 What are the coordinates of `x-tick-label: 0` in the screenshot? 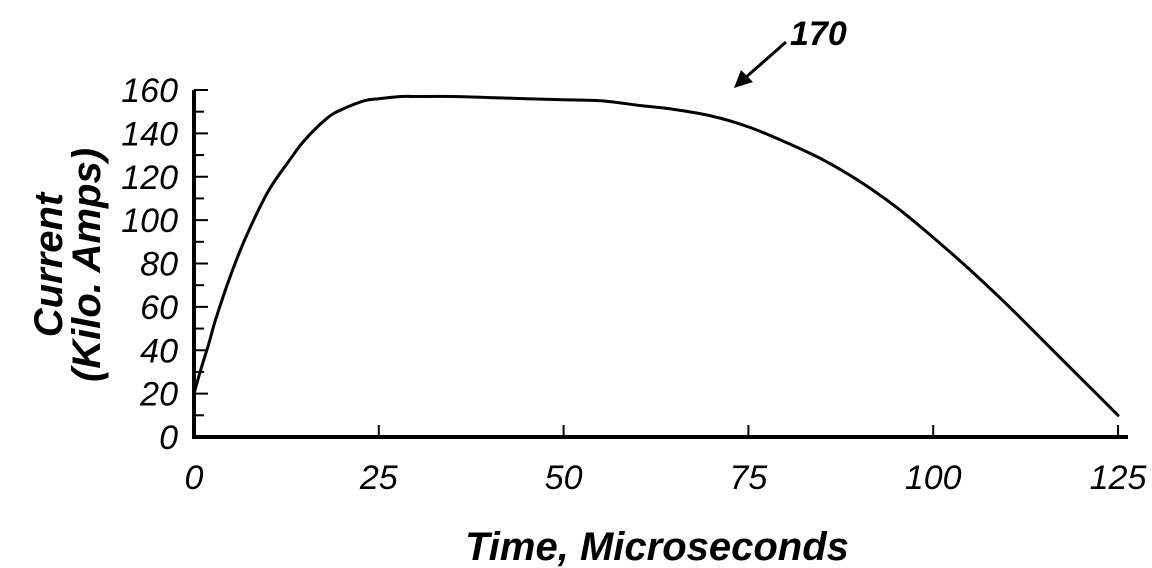 It's located at (194, 478).